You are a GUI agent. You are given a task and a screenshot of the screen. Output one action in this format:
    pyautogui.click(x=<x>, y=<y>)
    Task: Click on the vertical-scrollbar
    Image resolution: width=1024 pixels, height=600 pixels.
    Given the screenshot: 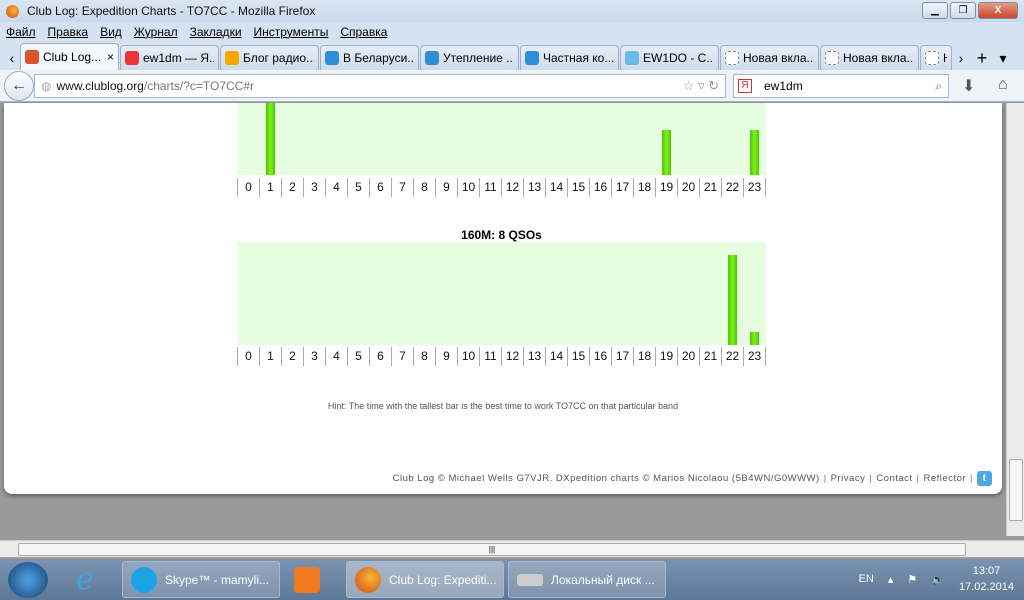 What is the action you would take?
    pyautogui.click(x=1015, y=319)
    